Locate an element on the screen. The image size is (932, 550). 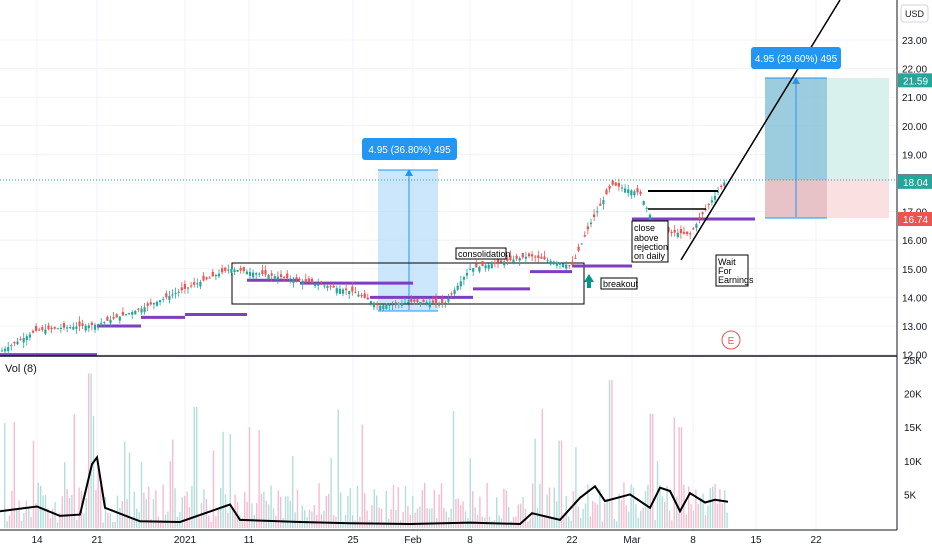
breakout-arrow is located at coordinates (589, 281).